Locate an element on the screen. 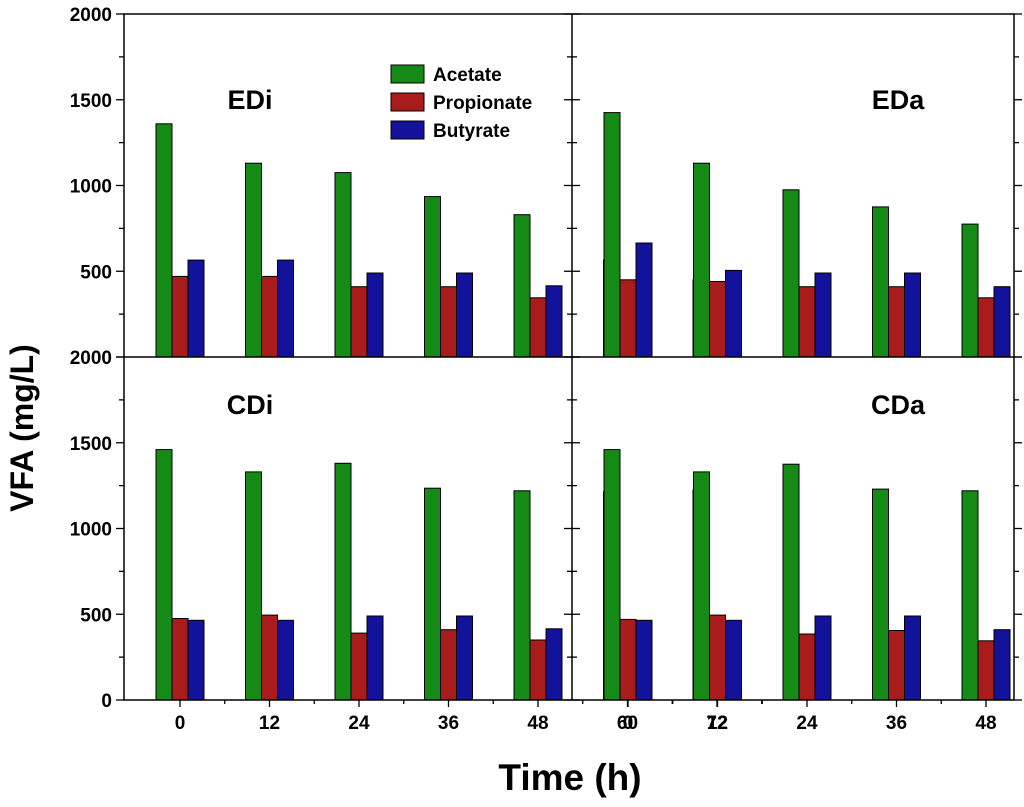 The image size is (1024, 807). legend-swatch-butyrate is located at coordinates (407, 130).